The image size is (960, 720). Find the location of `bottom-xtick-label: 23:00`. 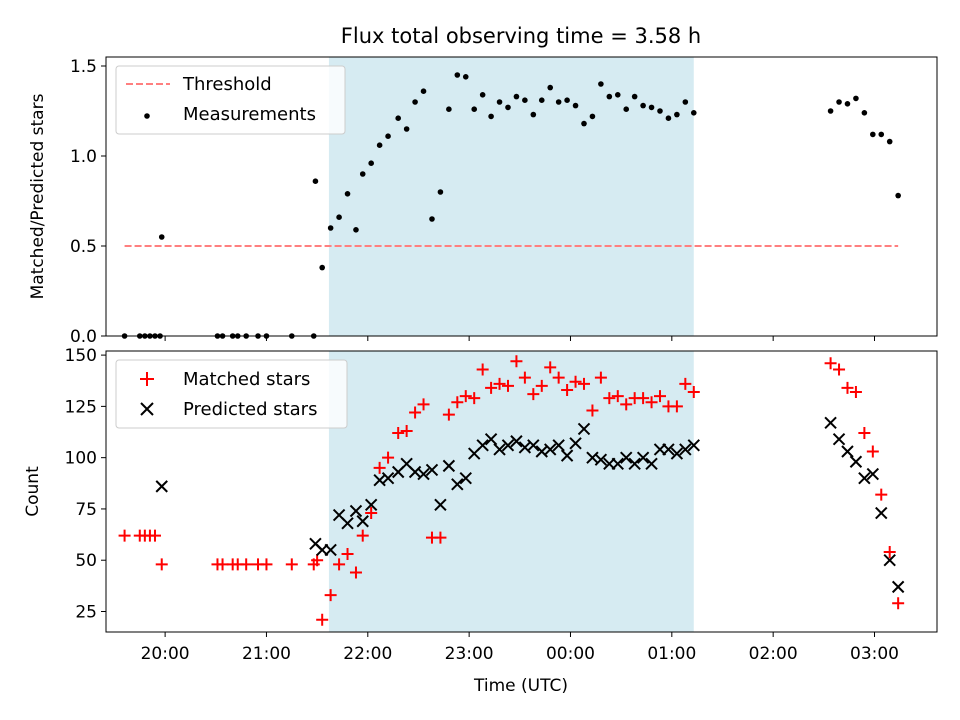

bottom-xtick-label: 23:00 is located at coordinates (469, 654).